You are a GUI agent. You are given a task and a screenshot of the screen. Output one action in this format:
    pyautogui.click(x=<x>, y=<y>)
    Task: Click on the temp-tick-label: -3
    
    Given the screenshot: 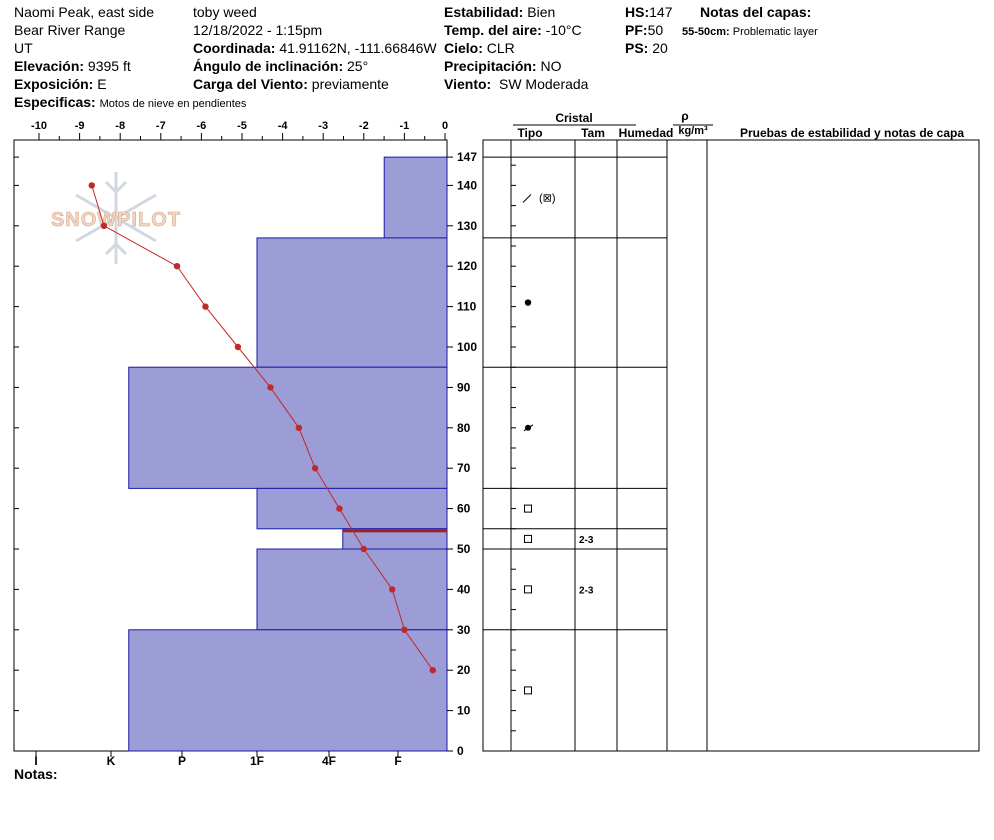 What is the action you would take?
    pyautogui.click(x=323, y=126)
    